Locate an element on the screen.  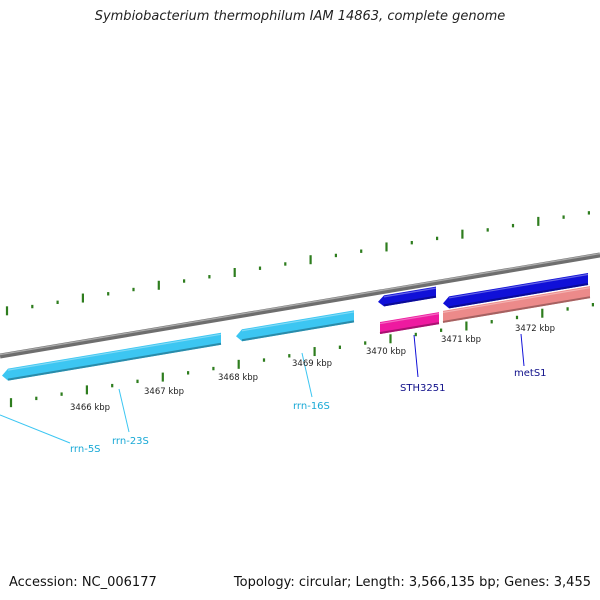
STH3251-feature-body is located at coordinates (407, 296).